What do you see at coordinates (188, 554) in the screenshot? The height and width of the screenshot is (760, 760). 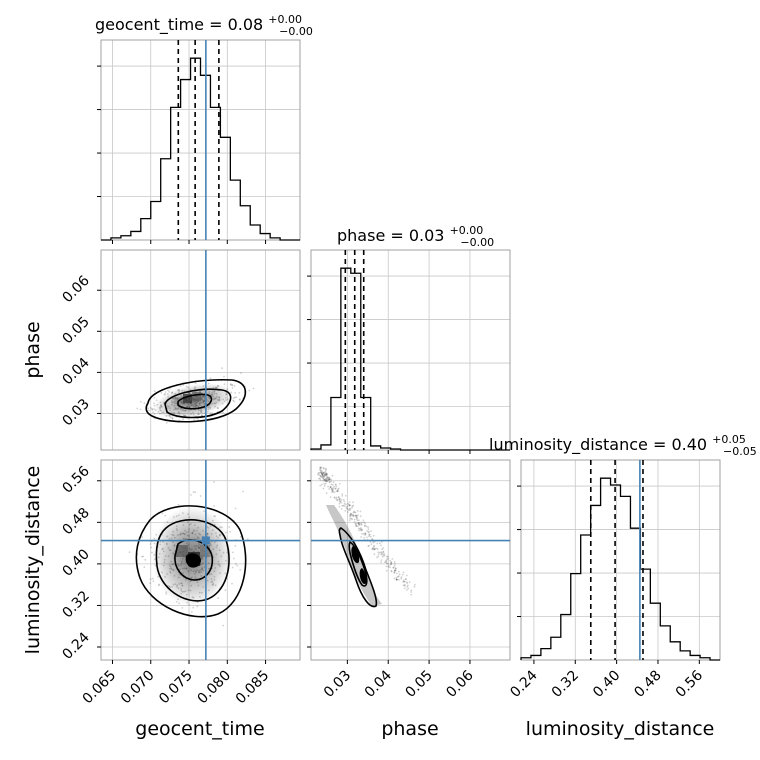 I see `panel-luminosity-distance-vs-geocent-time` at bounding box center [188, 554].